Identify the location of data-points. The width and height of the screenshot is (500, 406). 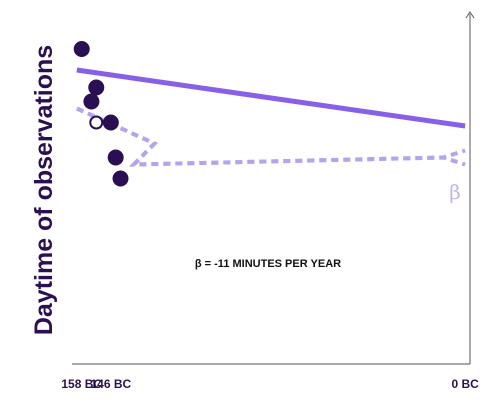
(101, 114).